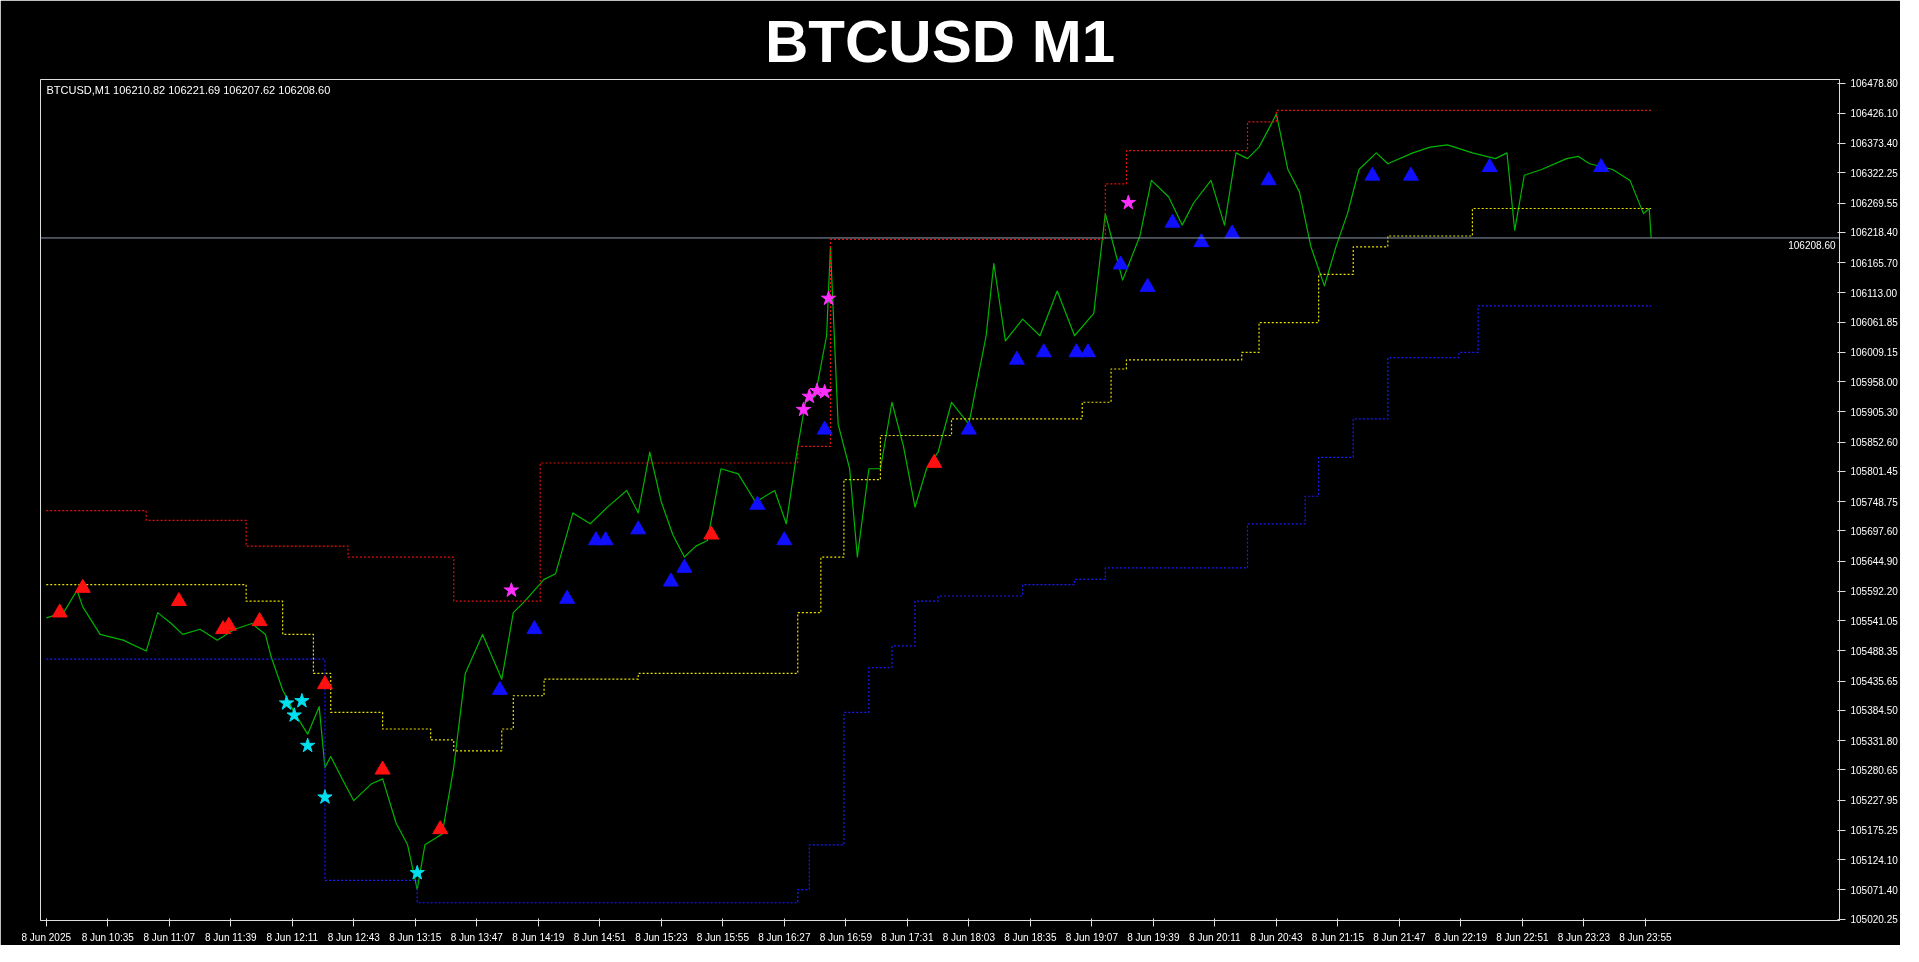 This screenshot has height=962, width=1919. I want to click on y-tick-label: 106165.70, so click(1874, 263).